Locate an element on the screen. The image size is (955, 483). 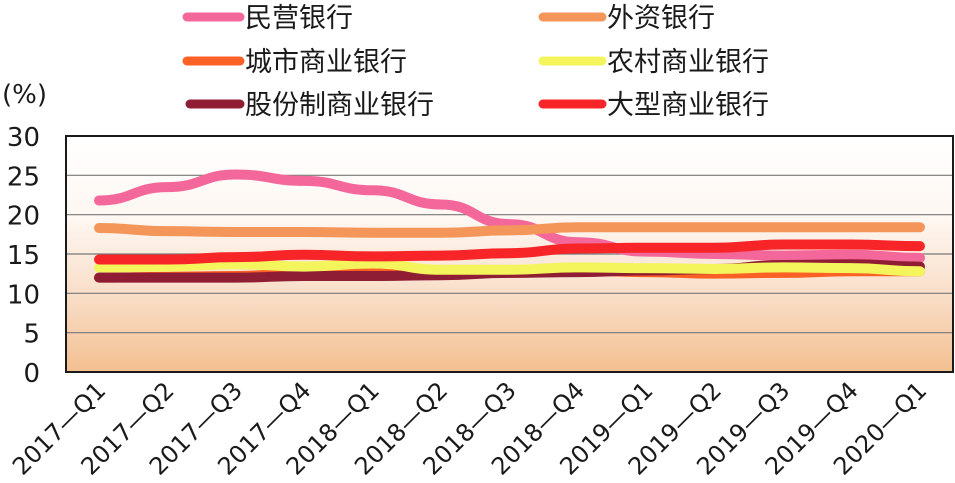
y-tick-label: 10 is located at coordinates (23, 295).